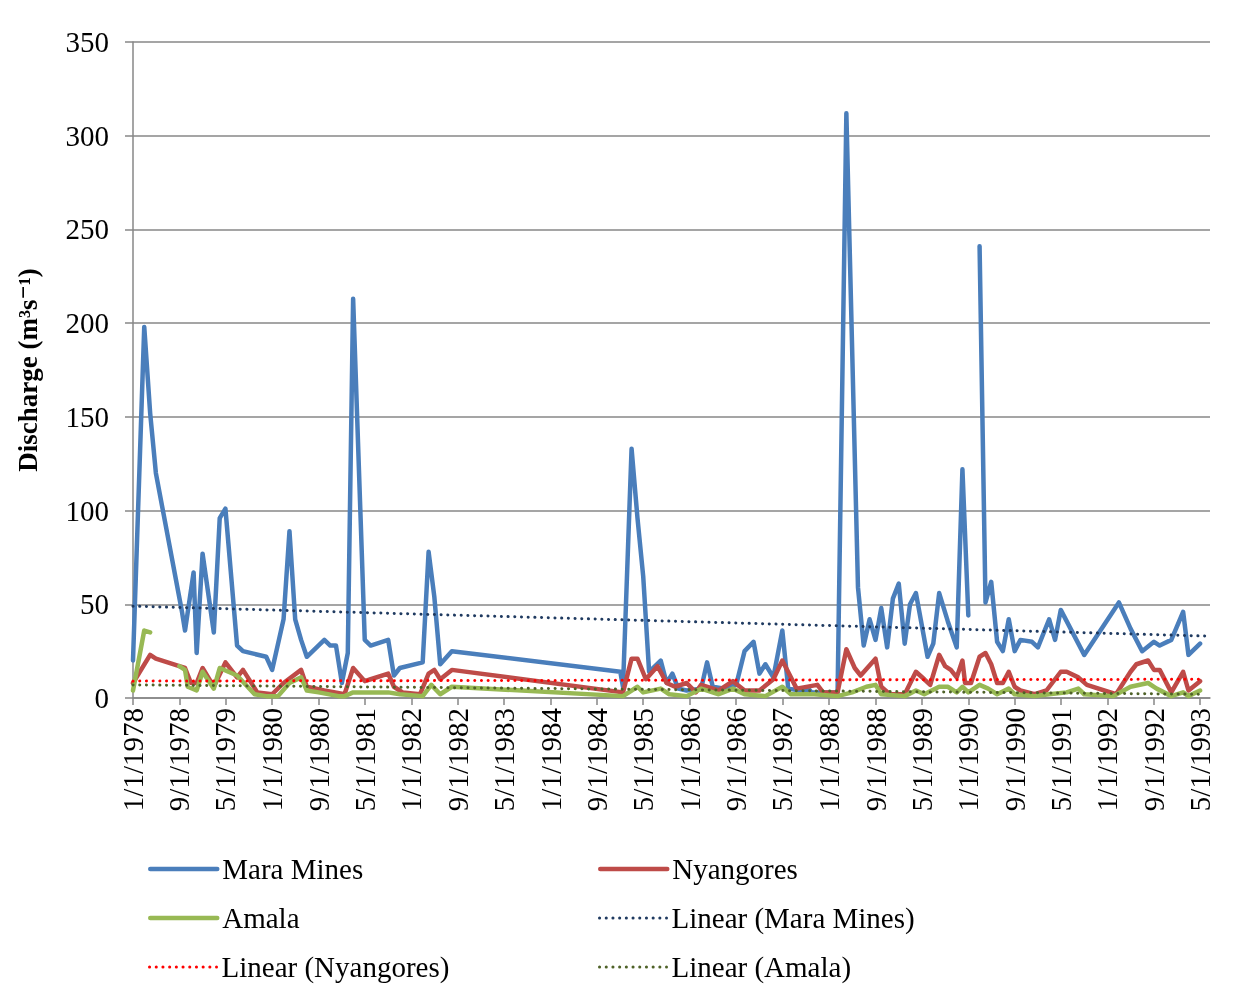  Describe the element at coordinates (761, 967) in the screenshot. I see `legend-label: Linear (Amala)` at that location.